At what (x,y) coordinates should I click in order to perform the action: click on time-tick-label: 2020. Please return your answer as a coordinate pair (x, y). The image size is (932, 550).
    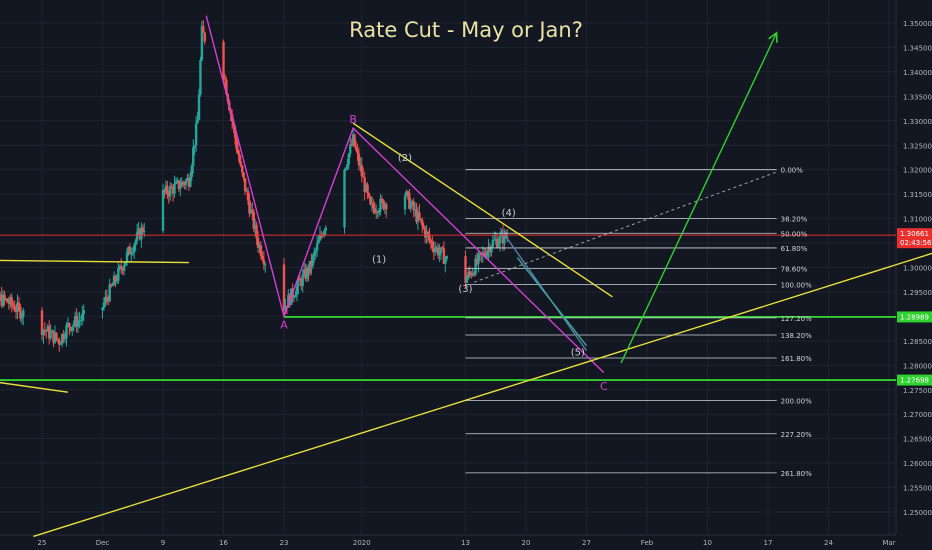
    Looking at the image, I should click on (362, 543).